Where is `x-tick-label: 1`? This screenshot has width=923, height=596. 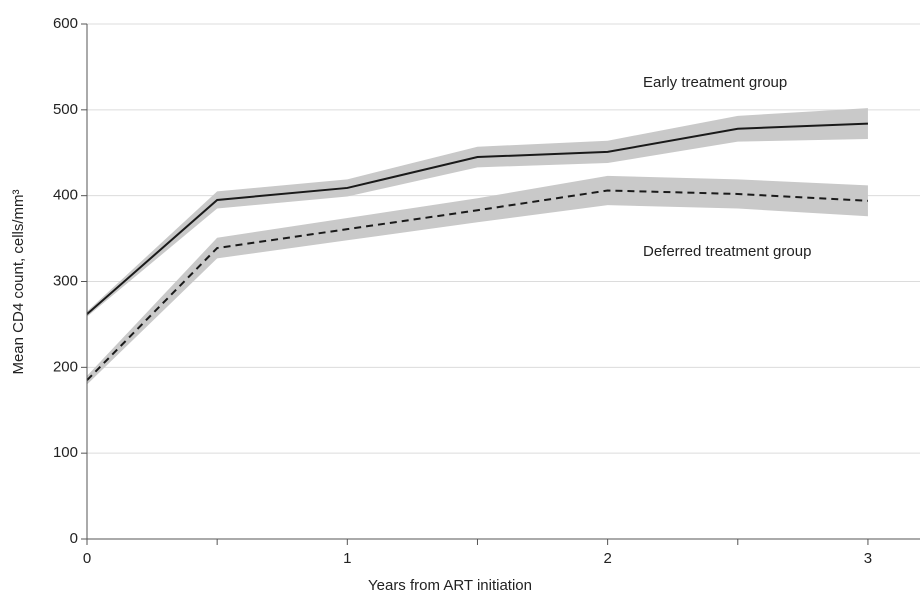 x-tick-label: 1 is located at coordinates (347, 558).